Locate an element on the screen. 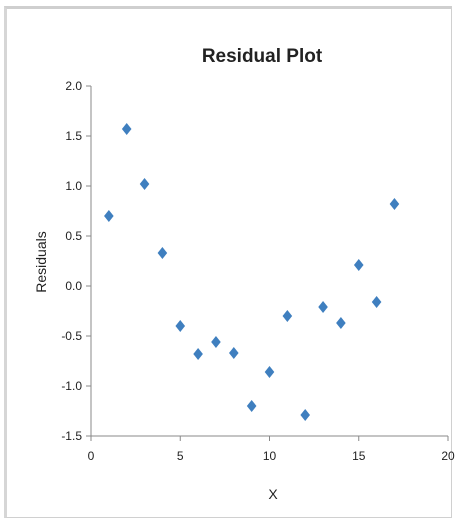 Image resolution: width=458 pixels, height=521 pixels. x-tick-label: 20 is located at coordinates (448, 456).